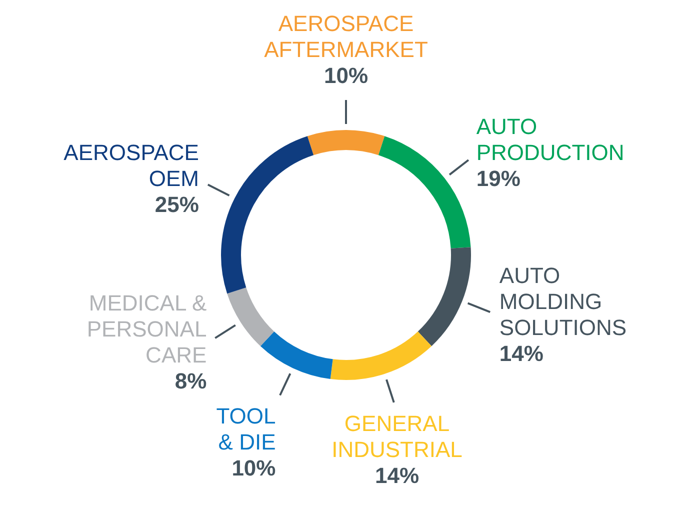 This screenshot has width=692, height=506. What do you see at coordinates (190, 381) in the screenshot?
I see `data-label: 8%` at bounding box center [190, 381].